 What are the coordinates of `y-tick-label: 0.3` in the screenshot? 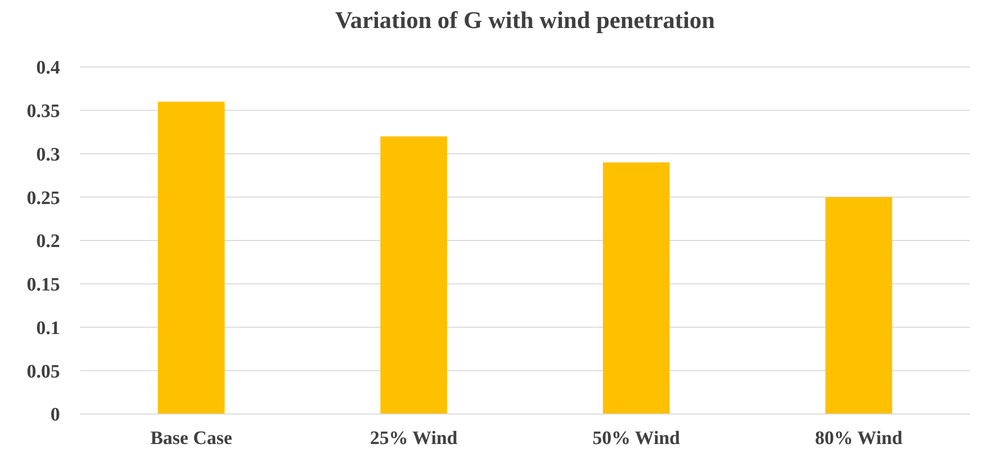 It's located at (48, 155).